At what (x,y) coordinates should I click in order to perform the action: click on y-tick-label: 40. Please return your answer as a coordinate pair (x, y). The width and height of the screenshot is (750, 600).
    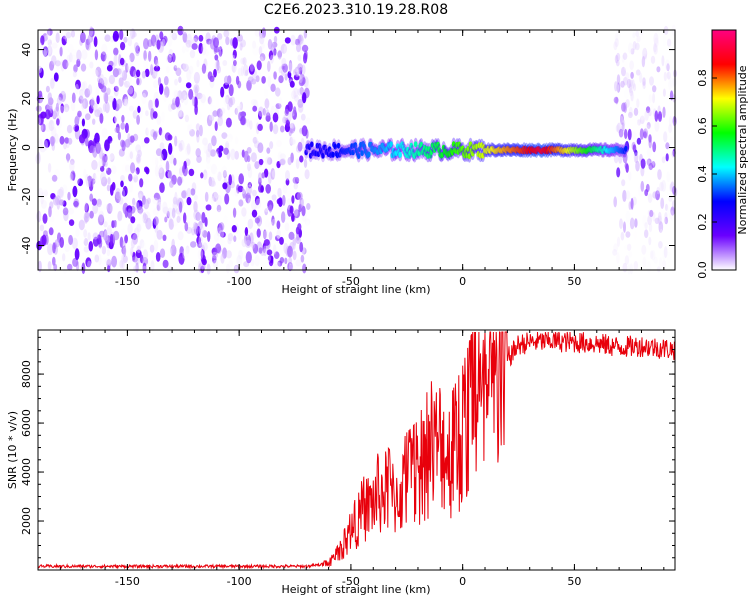
    Looking at the image, I should click on (26, 50).